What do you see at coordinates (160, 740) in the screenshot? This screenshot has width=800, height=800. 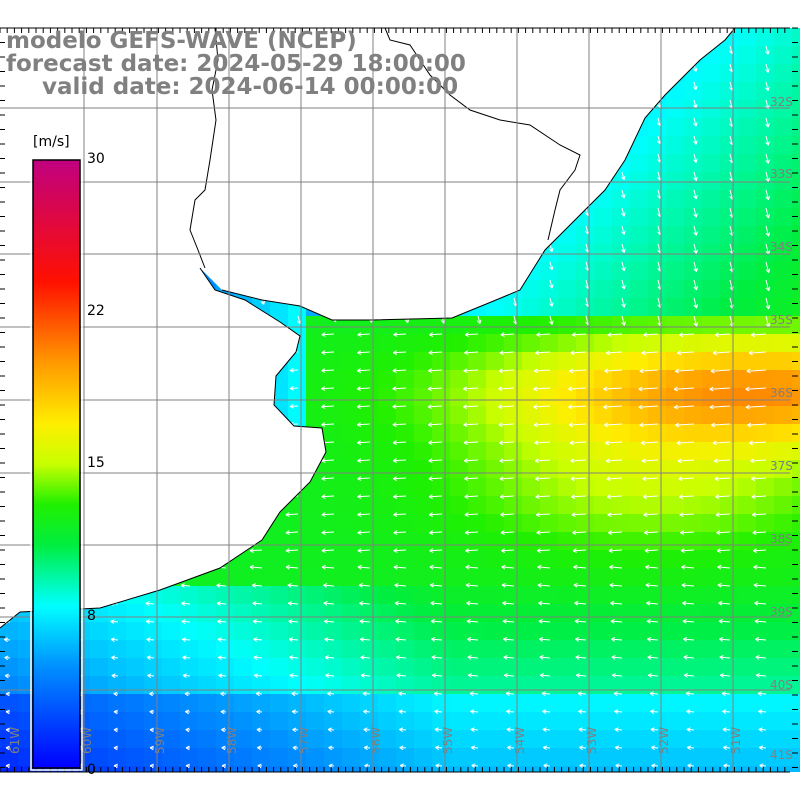 I see `lon-label: 59W` at bounding box center [160, 740].